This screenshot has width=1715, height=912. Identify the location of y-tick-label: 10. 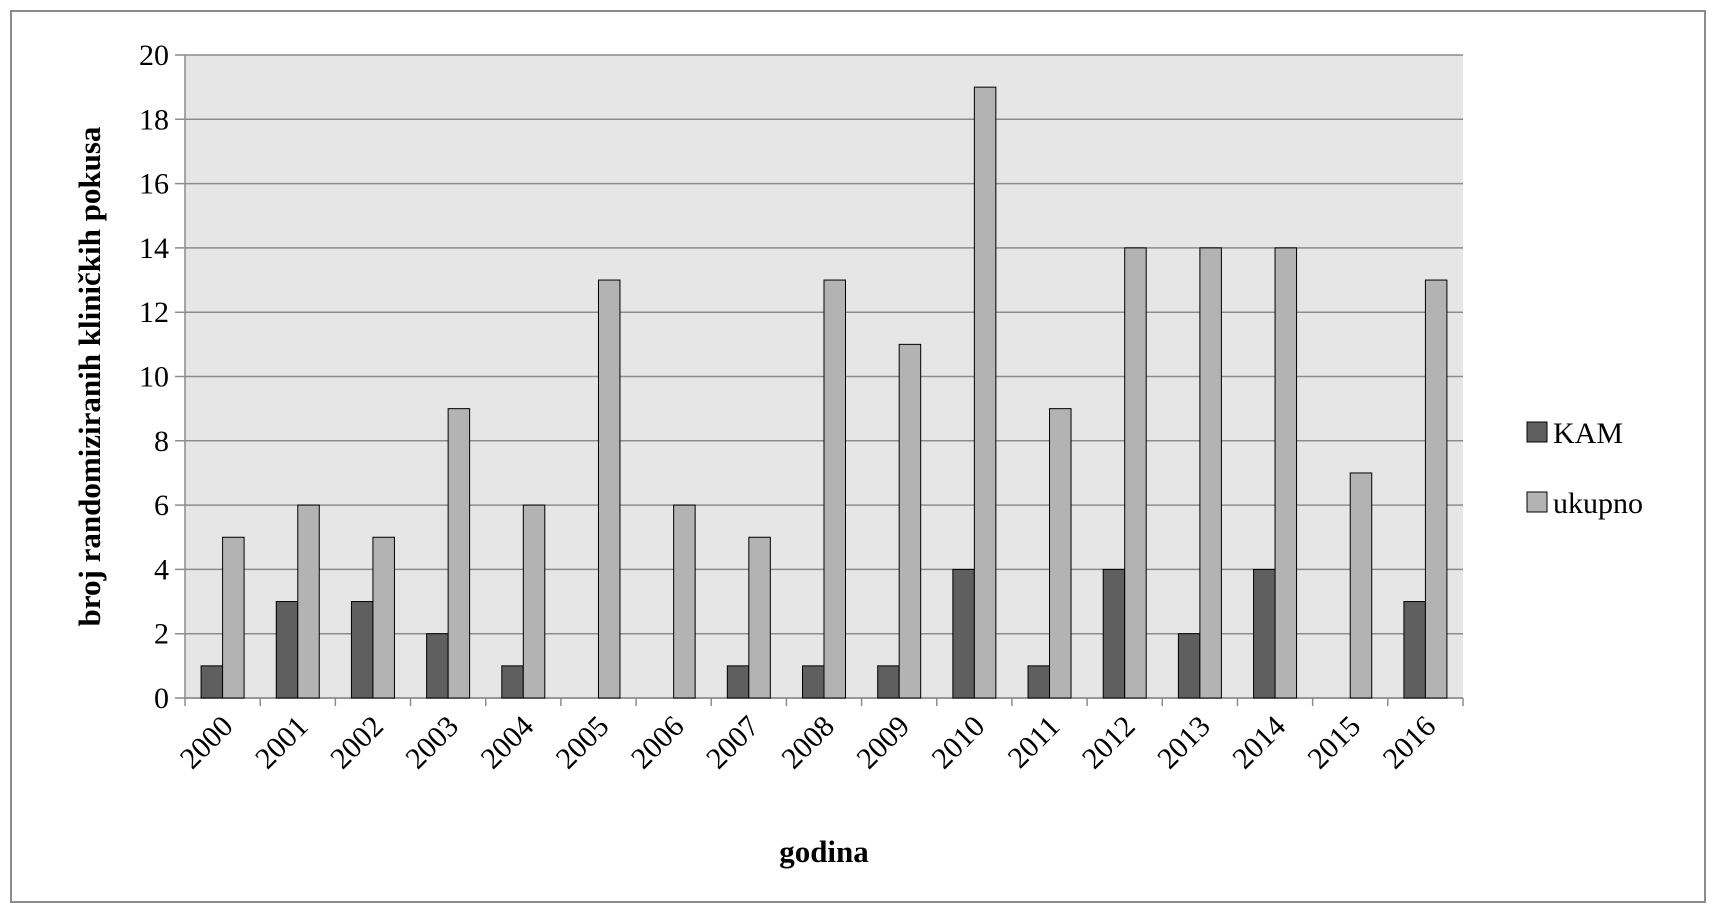
(154, 377).